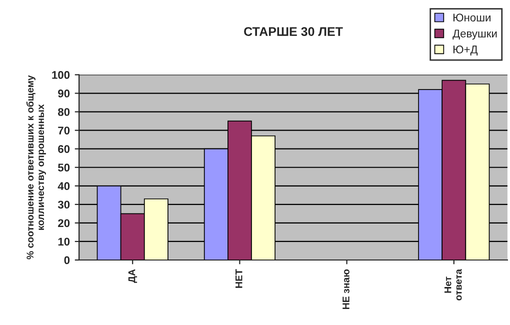 The width and height of the screenshot is (510, 325). What do you see at coordinates (36, 167) in the screenshot?
I see `y-axis-title: % соотношение ответивших к общему колличеству опрошенных` at bounding box center [36, 167].